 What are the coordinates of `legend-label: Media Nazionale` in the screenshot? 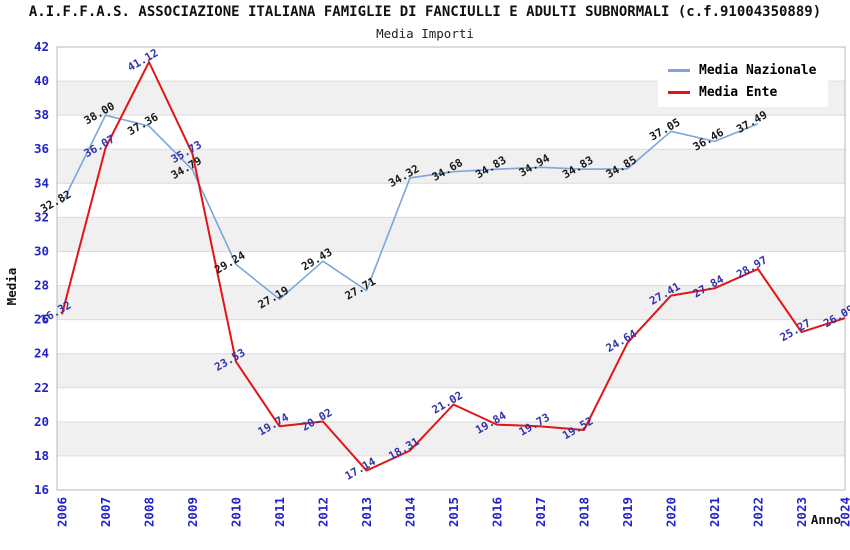 It's located at (758, 70).